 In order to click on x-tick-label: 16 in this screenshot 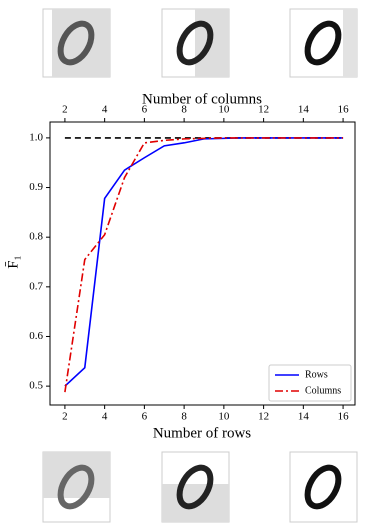, I will do `click(344, 417)`.